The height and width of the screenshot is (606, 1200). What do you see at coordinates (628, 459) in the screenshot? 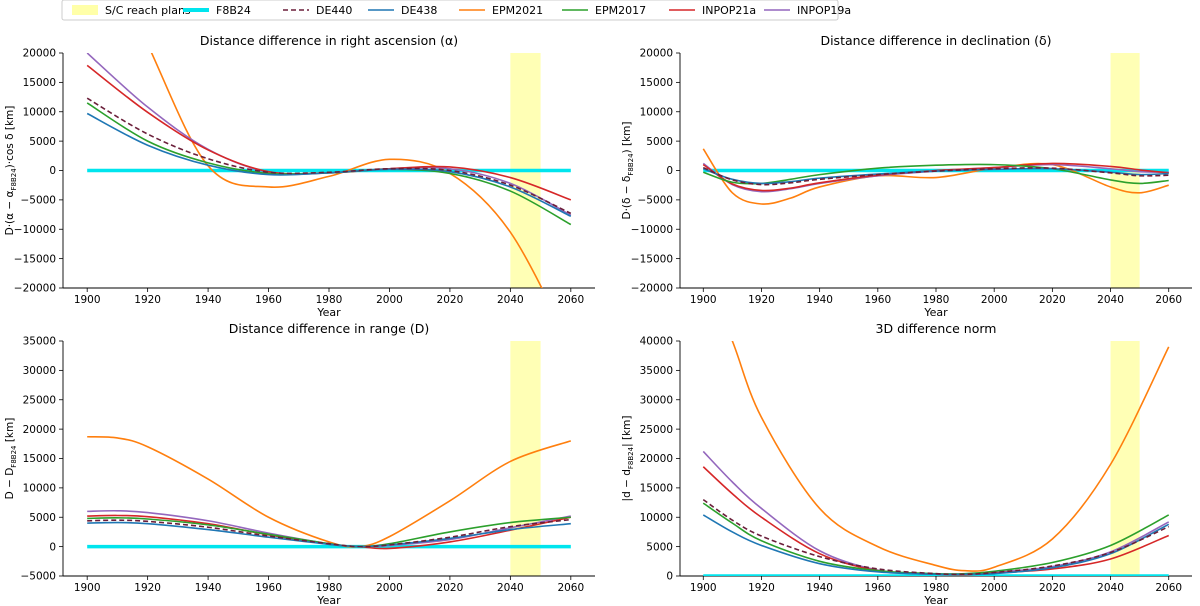
I see `y-axis-label: |d − dF8B24| [km]` at bounding box center [628, 459].